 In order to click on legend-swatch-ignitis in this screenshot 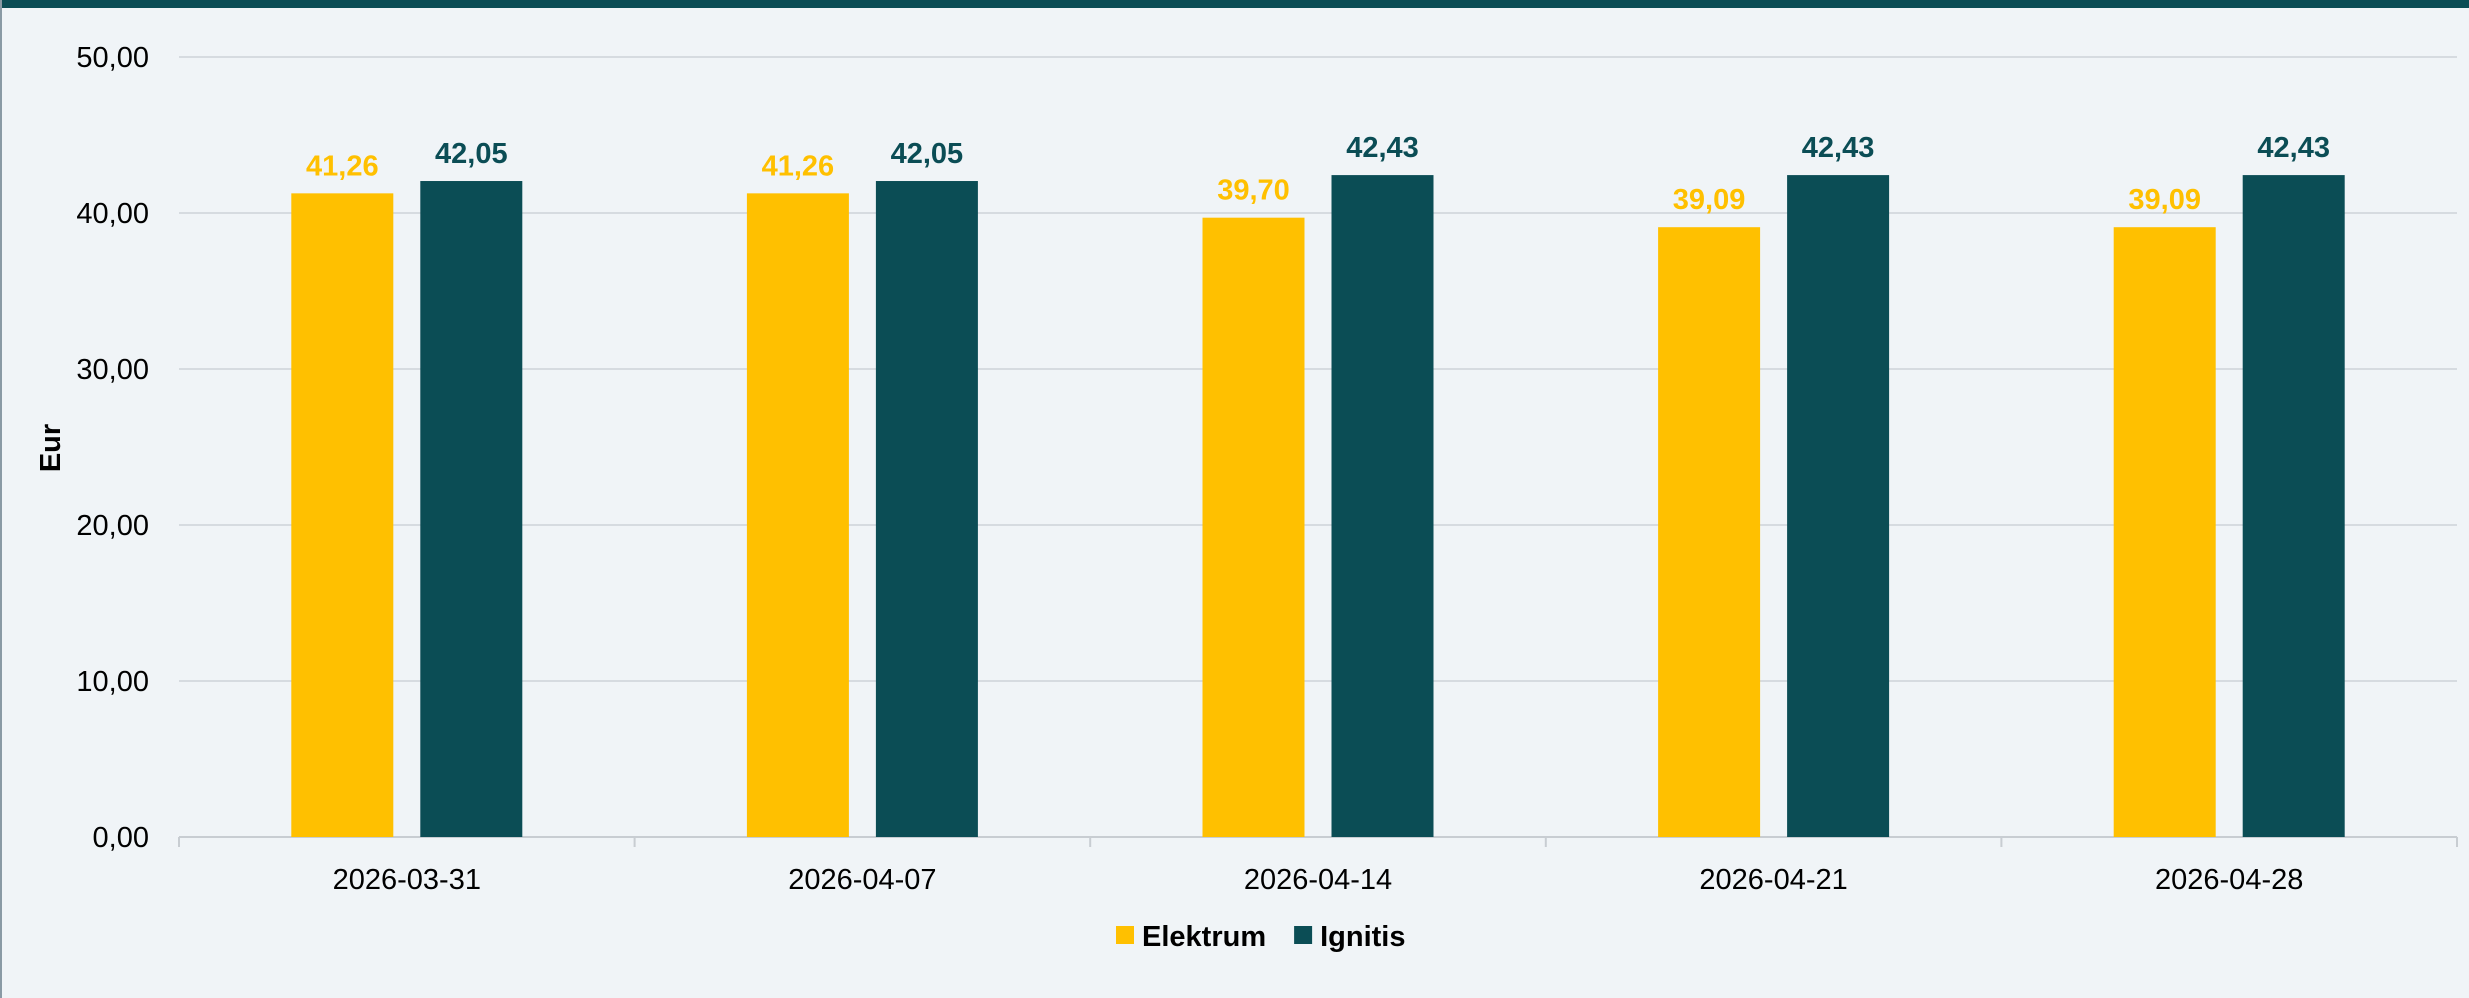, I will do `click(1303, 935)`.